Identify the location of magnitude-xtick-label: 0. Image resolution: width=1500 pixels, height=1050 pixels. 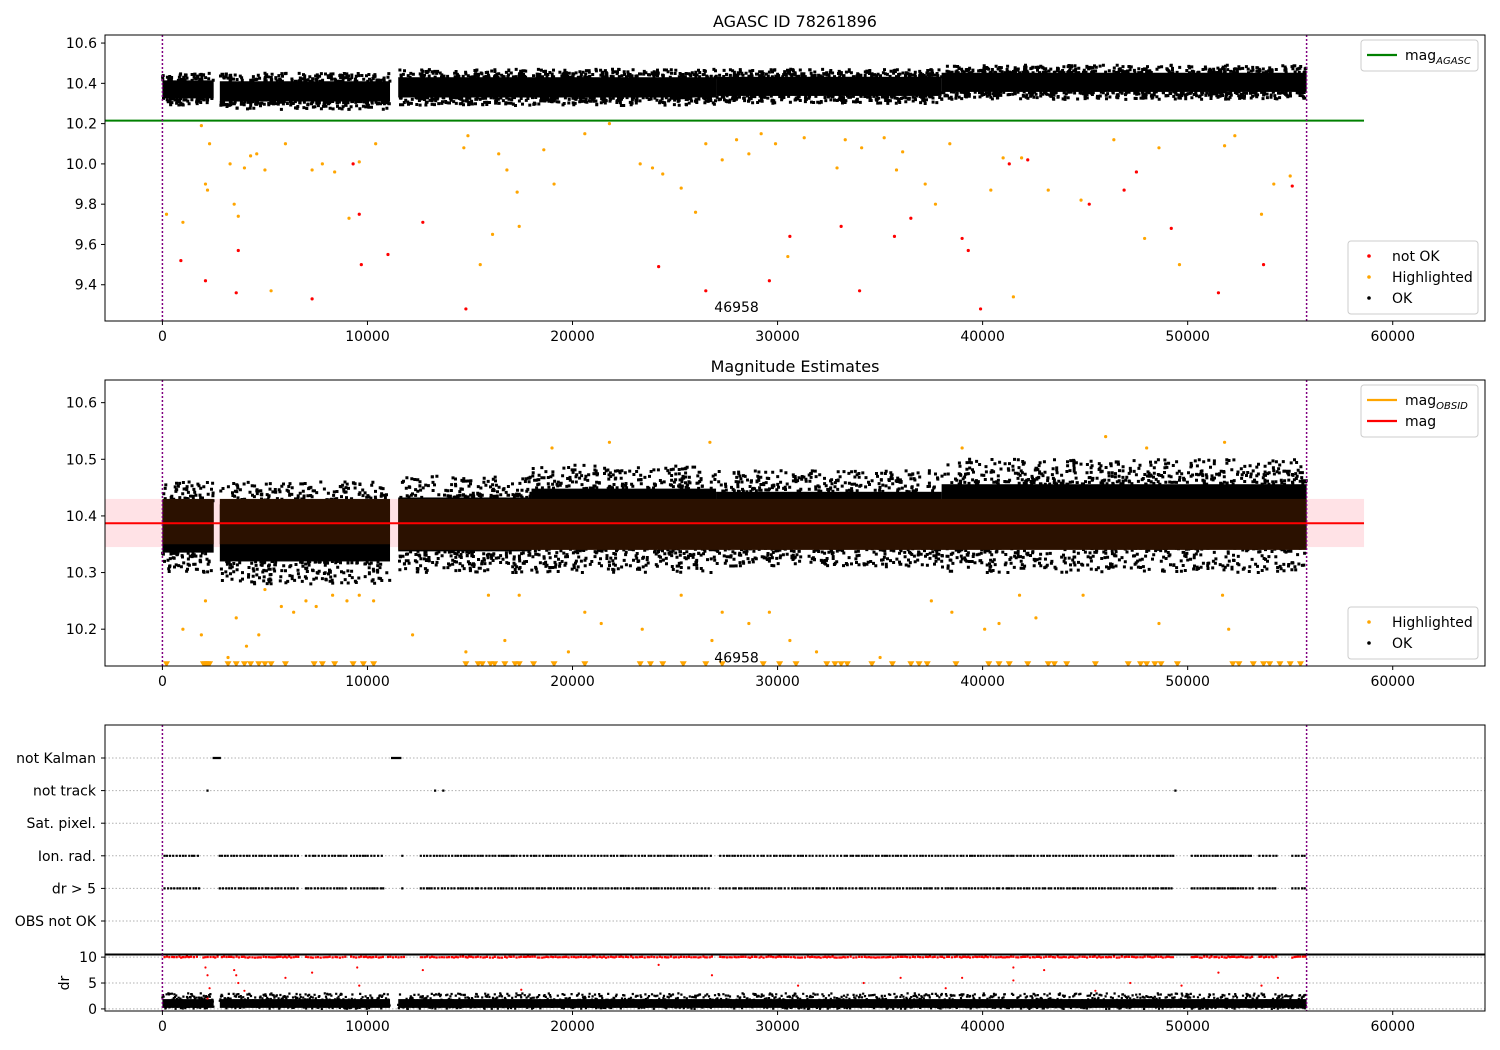
(162, 682).